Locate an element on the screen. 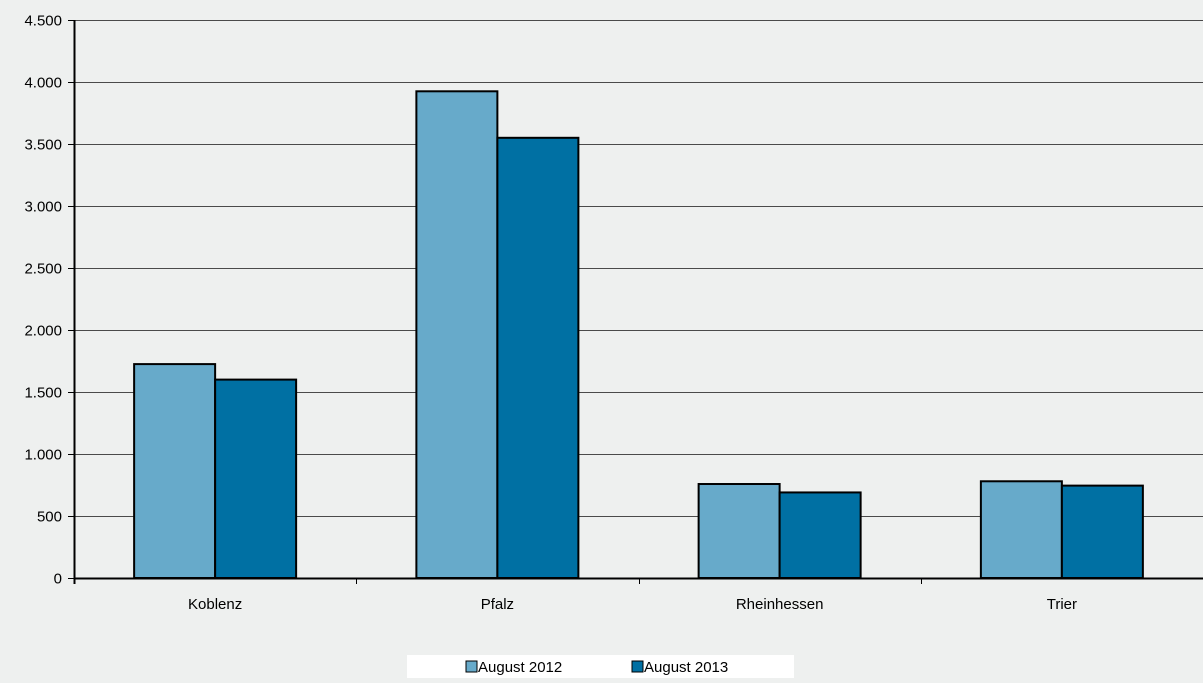 This screenshot has width=1203, height=683. bar-pfalz-august-2012 is located at coordinates (457, 335).